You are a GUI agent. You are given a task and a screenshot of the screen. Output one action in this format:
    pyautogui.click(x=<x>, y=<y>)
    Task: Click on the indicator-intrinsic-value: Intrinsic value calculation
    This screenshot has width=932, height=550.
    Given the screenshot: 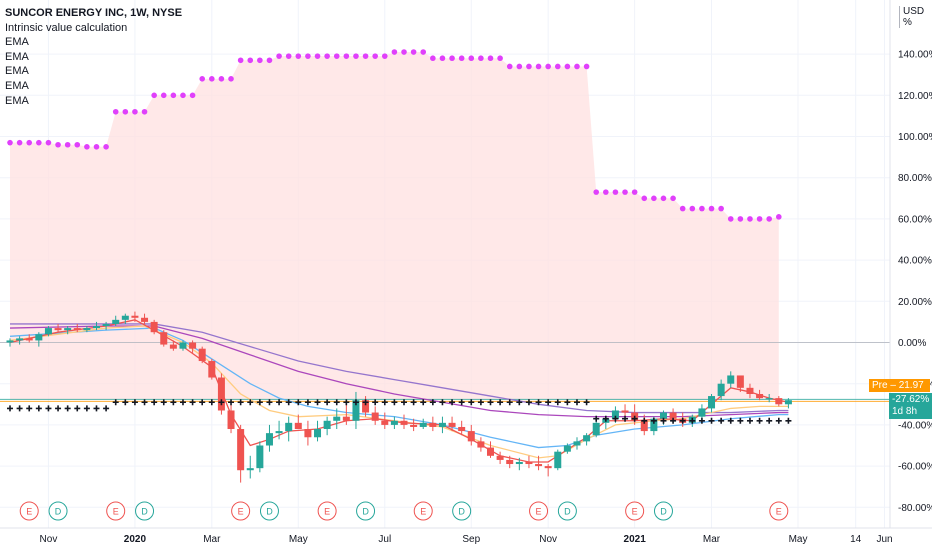 What is the action you would take?
    pyautogui.click(x=66, y=27)
    